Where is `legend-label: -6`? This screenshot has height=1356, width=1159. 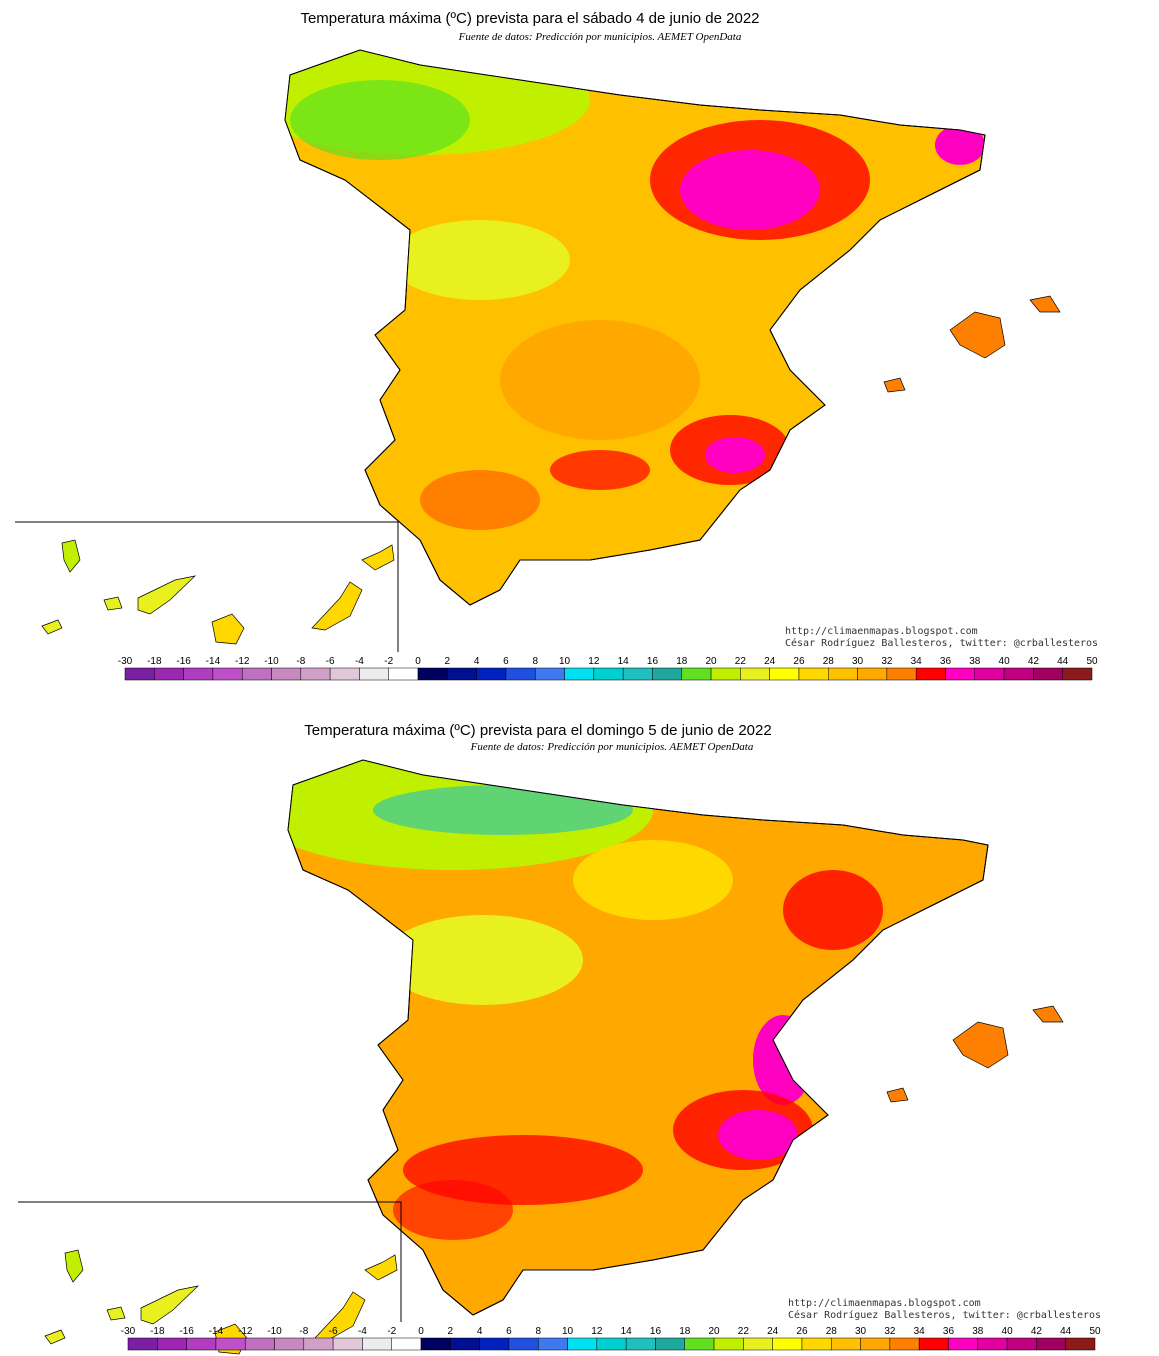
legend-label: -6 is located at coordinates (330, 661).